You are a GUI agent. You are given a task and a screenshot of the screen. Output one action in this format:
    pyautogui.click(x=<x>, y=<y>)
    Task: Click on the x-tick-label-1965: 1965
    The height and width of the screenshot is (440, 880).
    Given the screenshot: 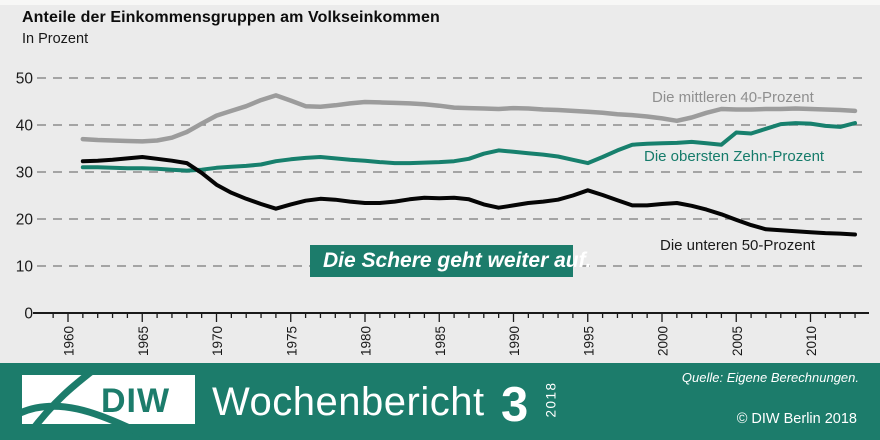 What is the action you would take?
    pyautogui.click(x=143, y=341)
    